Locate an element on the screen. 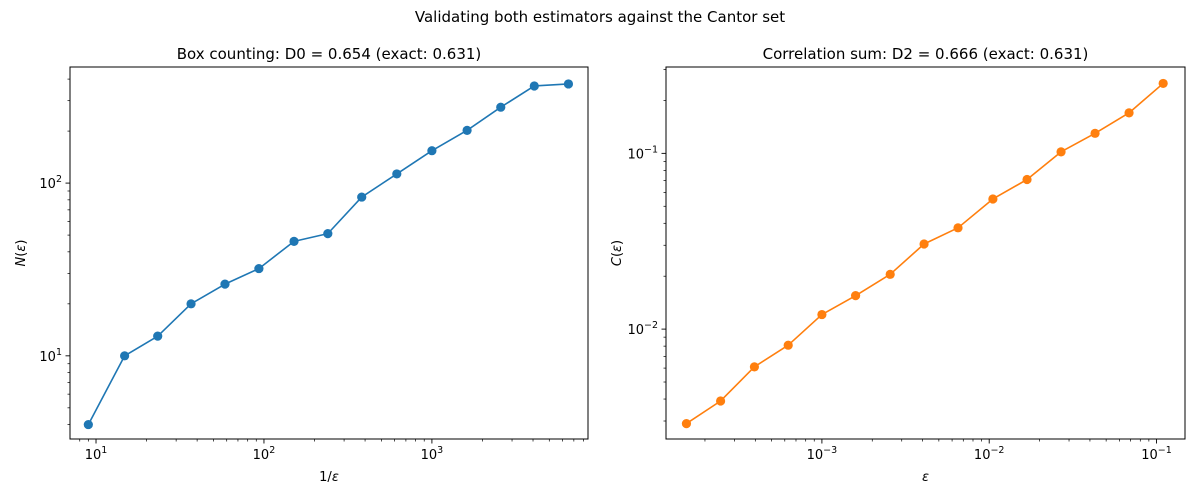  y-axis-label: N(ε) is located at coordinates (21, 253).